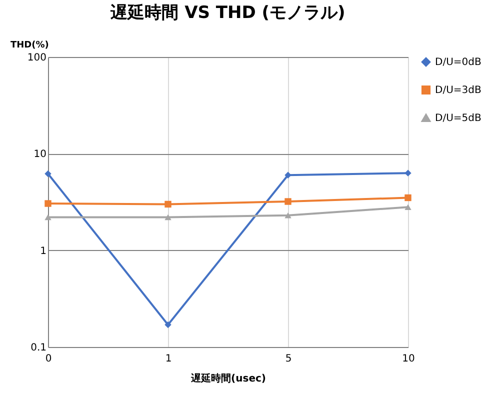 This screenshot has width=503, height=409. I want to click on x-axis-title: 遅延時間(usec), so click(228, 378).